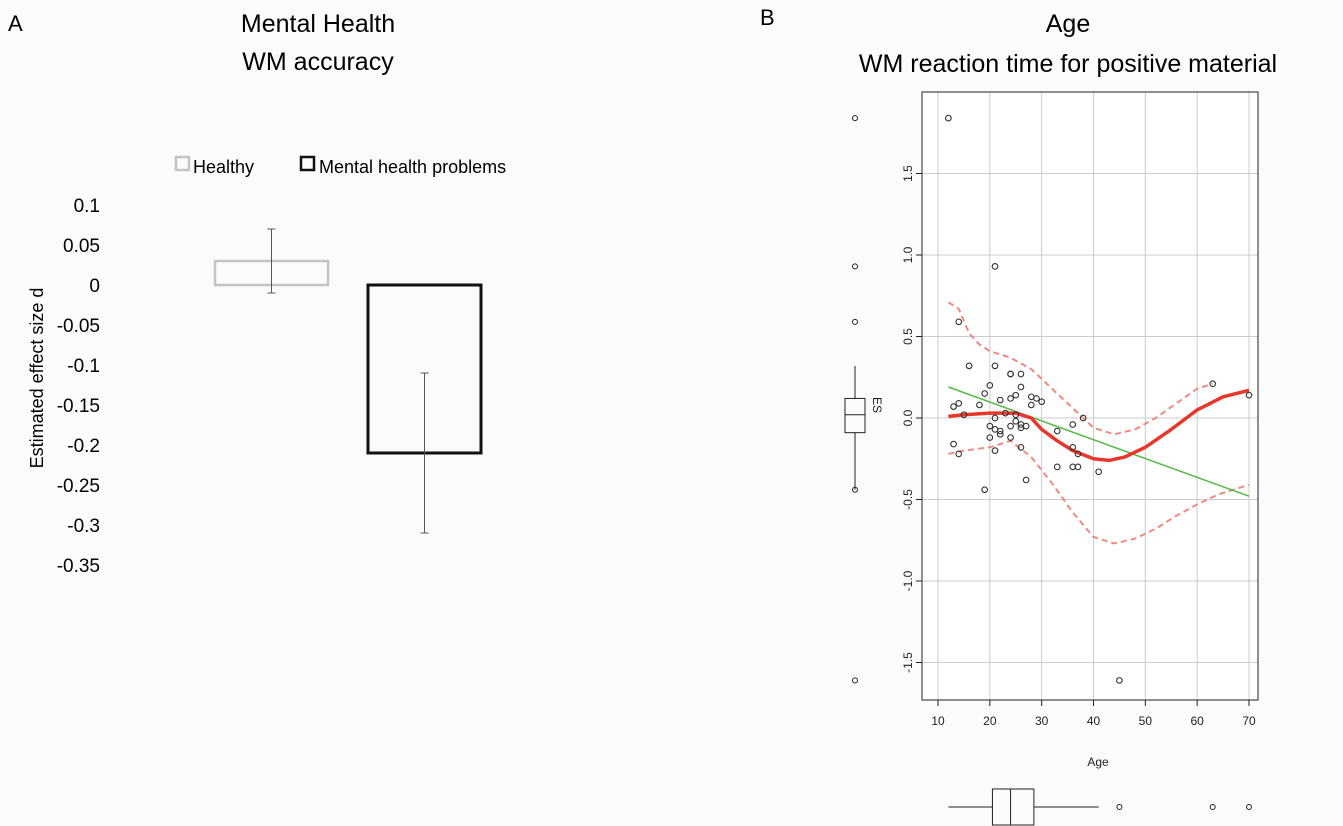  I want to click on chart-a-legend: Healthy Mental health problems, so click(340, 166).